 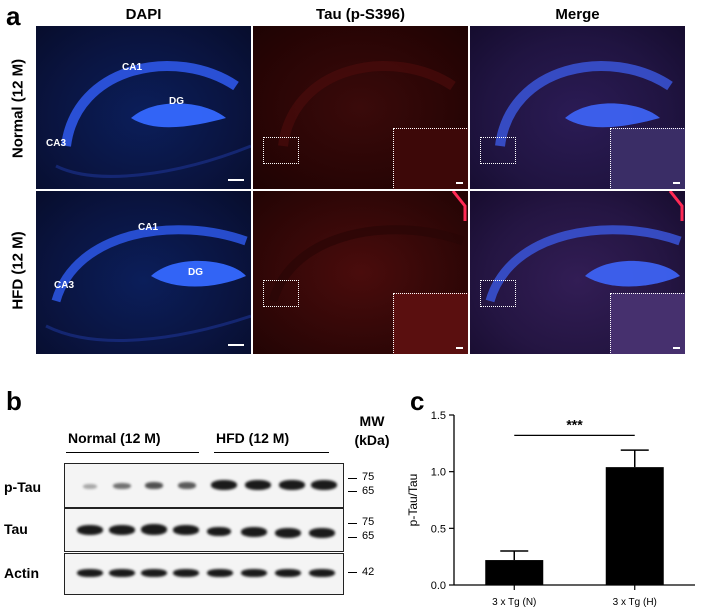 What do you see at coordinates (204, 530) in the screenshot?
I see `blot-tau` at bounding box center [204, 530].